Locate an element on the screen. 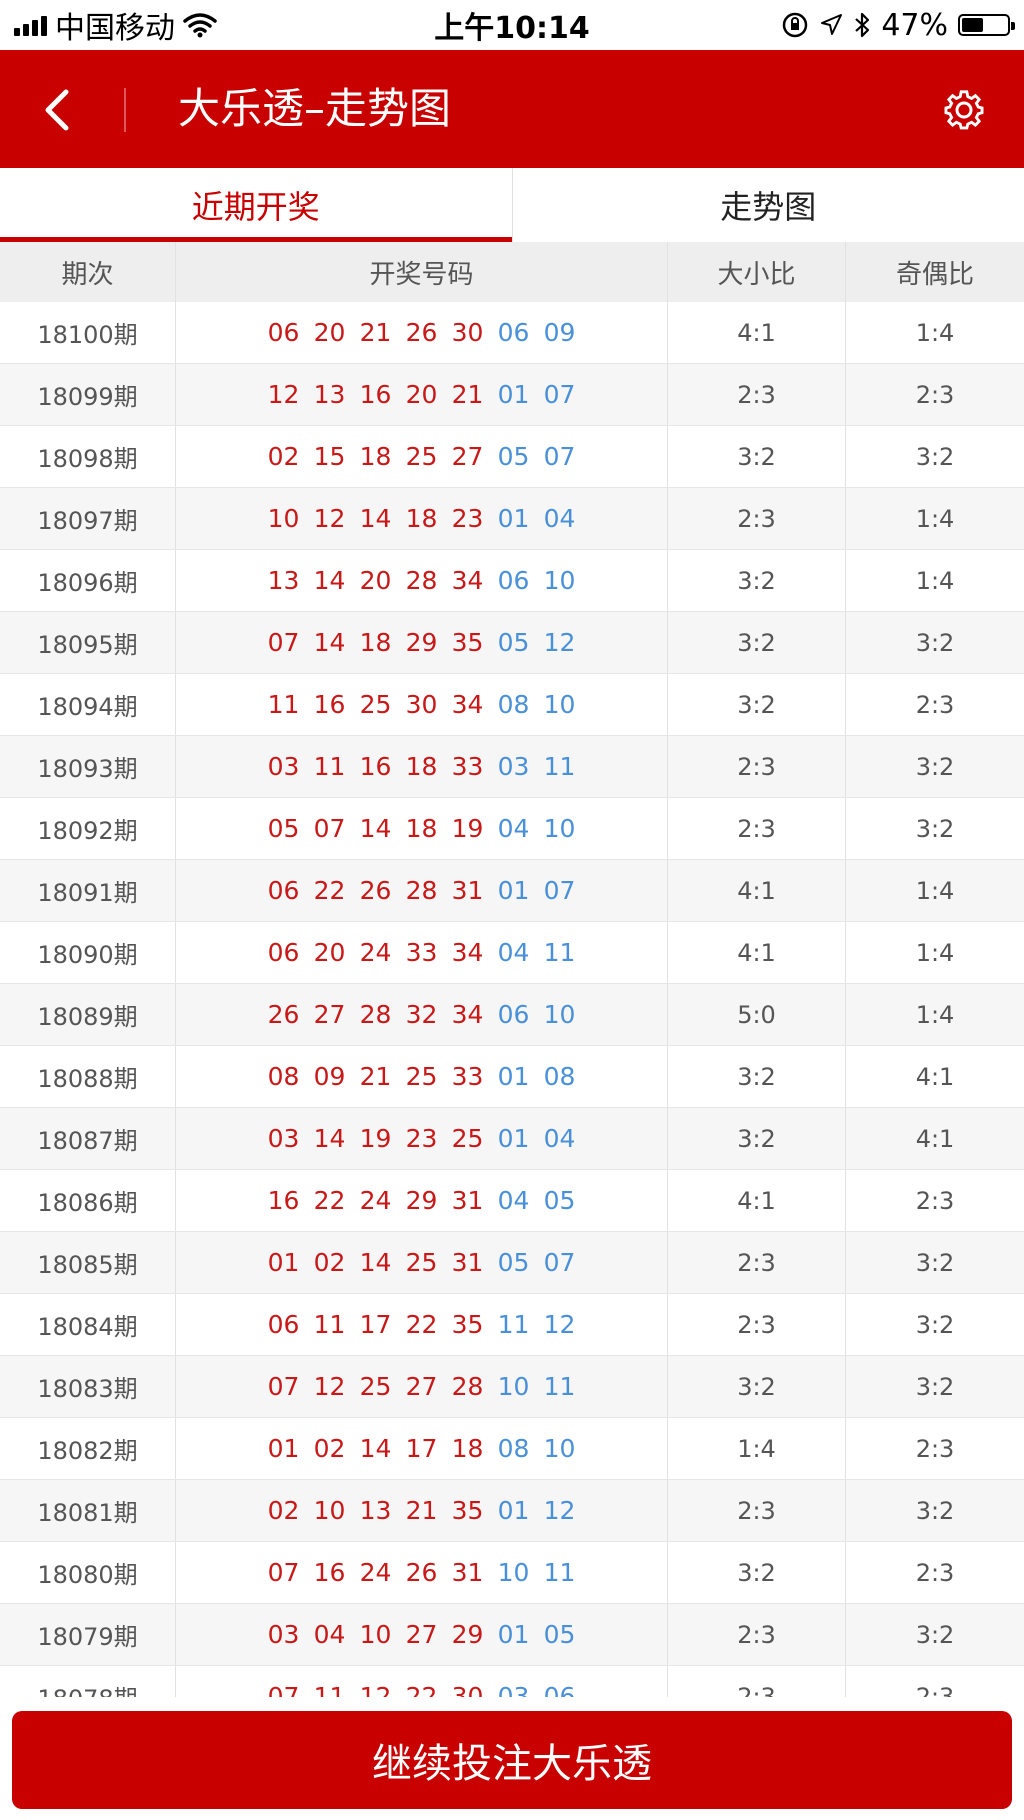 The image size is (1024, 1820). continue-betting-button: 继续投注大乐透 is located at coordinates (512, 1760).